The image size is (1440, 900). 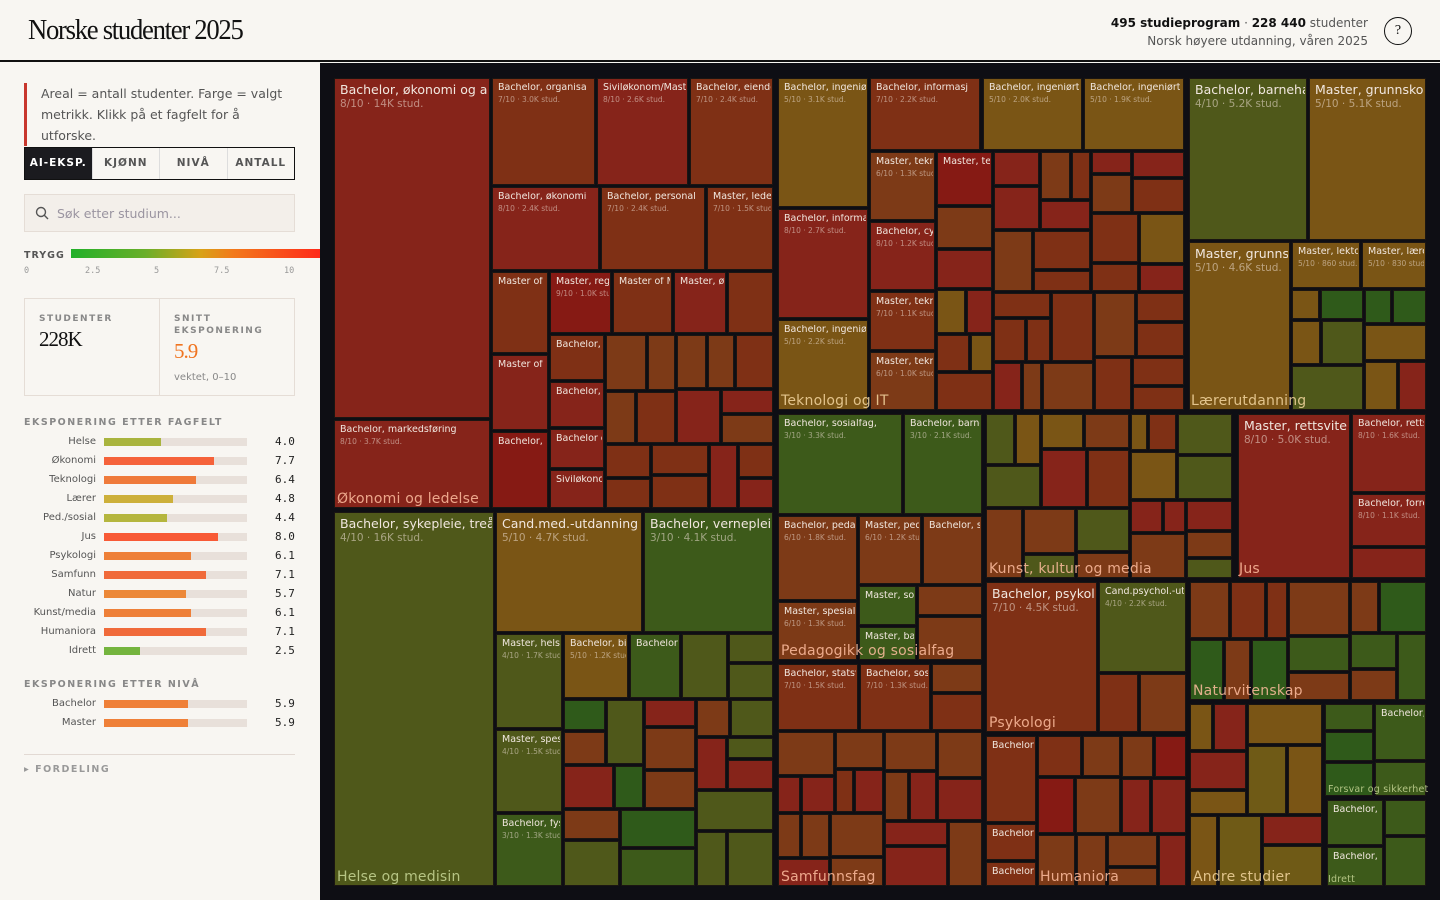 I want to click on program-tile: Bachelor, cyb 8/10 · 1.2K stud., so click(x=902, y=256).